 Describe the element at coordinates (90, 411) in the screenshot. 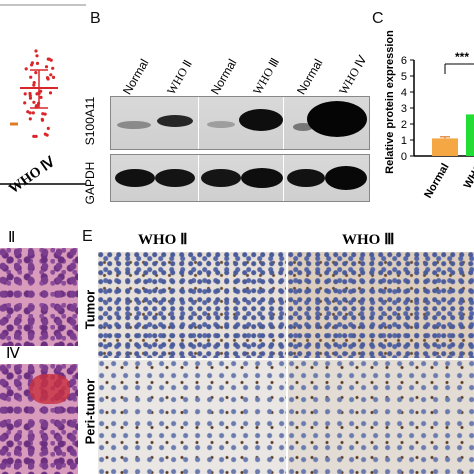

I see `row-label-peri-tumor: Peri-tumor` at that location.